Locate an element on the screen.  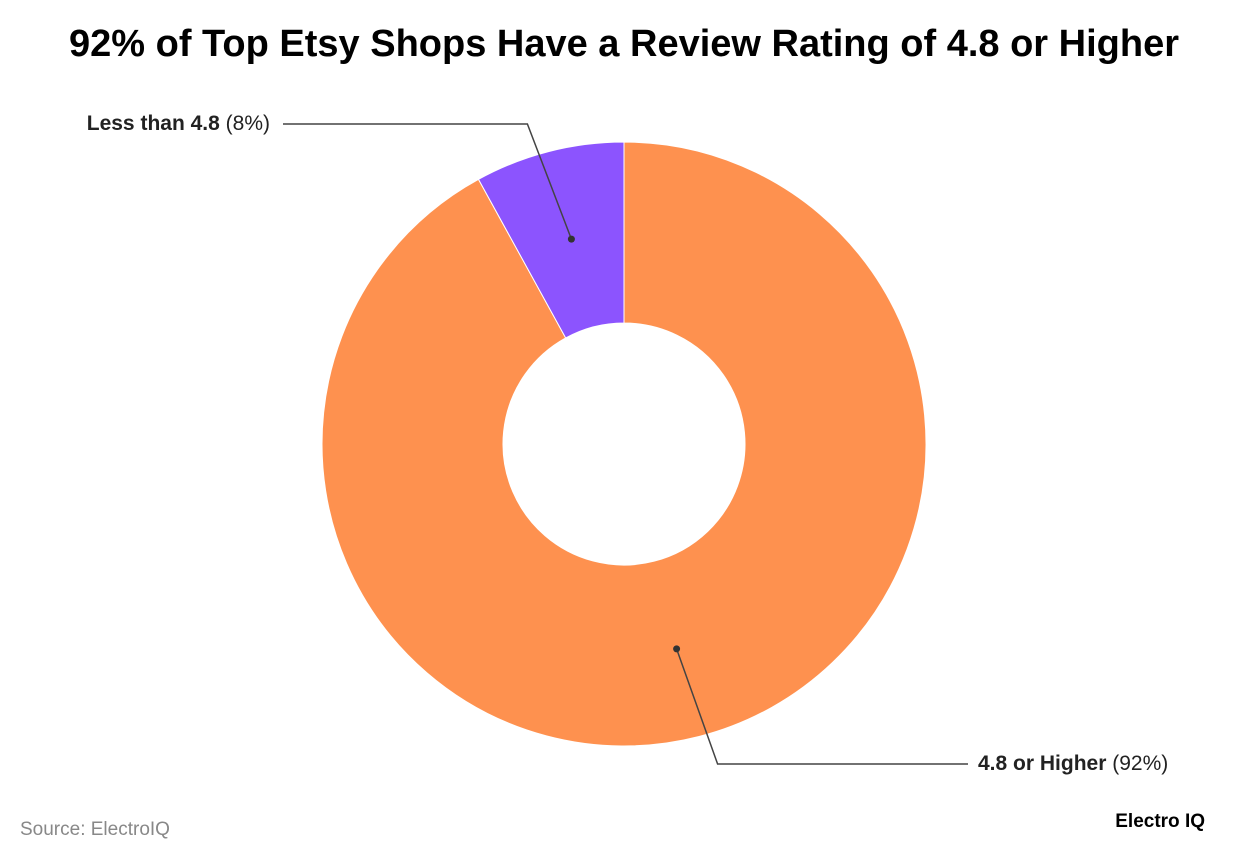
category-name: Less than 4.8 is located at coordinates (153, 123).